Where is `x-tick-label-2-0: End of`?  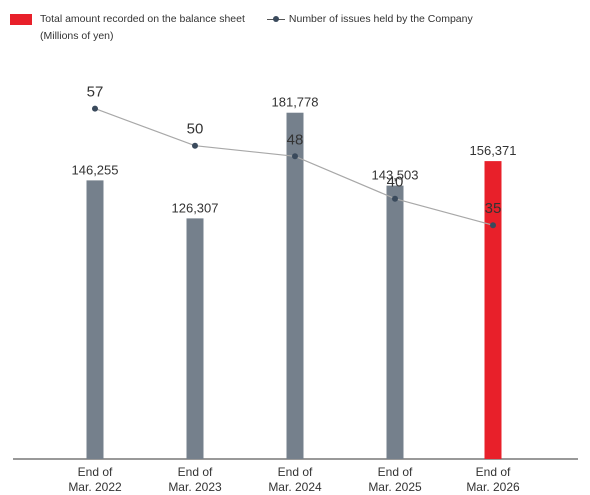
x-tick-label-2-0: End of is located at coordinates (295, 472).